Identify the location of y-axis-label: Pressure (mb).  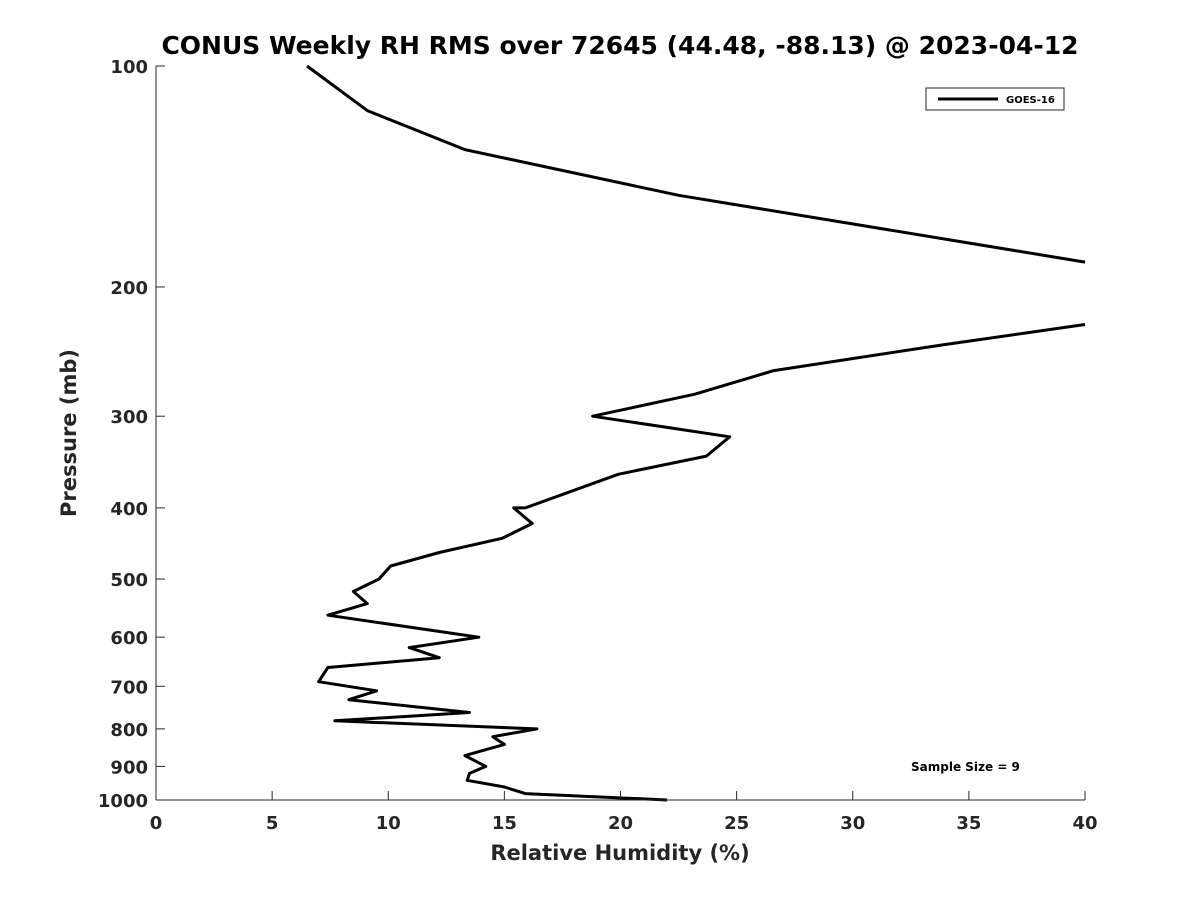
(69, 433).